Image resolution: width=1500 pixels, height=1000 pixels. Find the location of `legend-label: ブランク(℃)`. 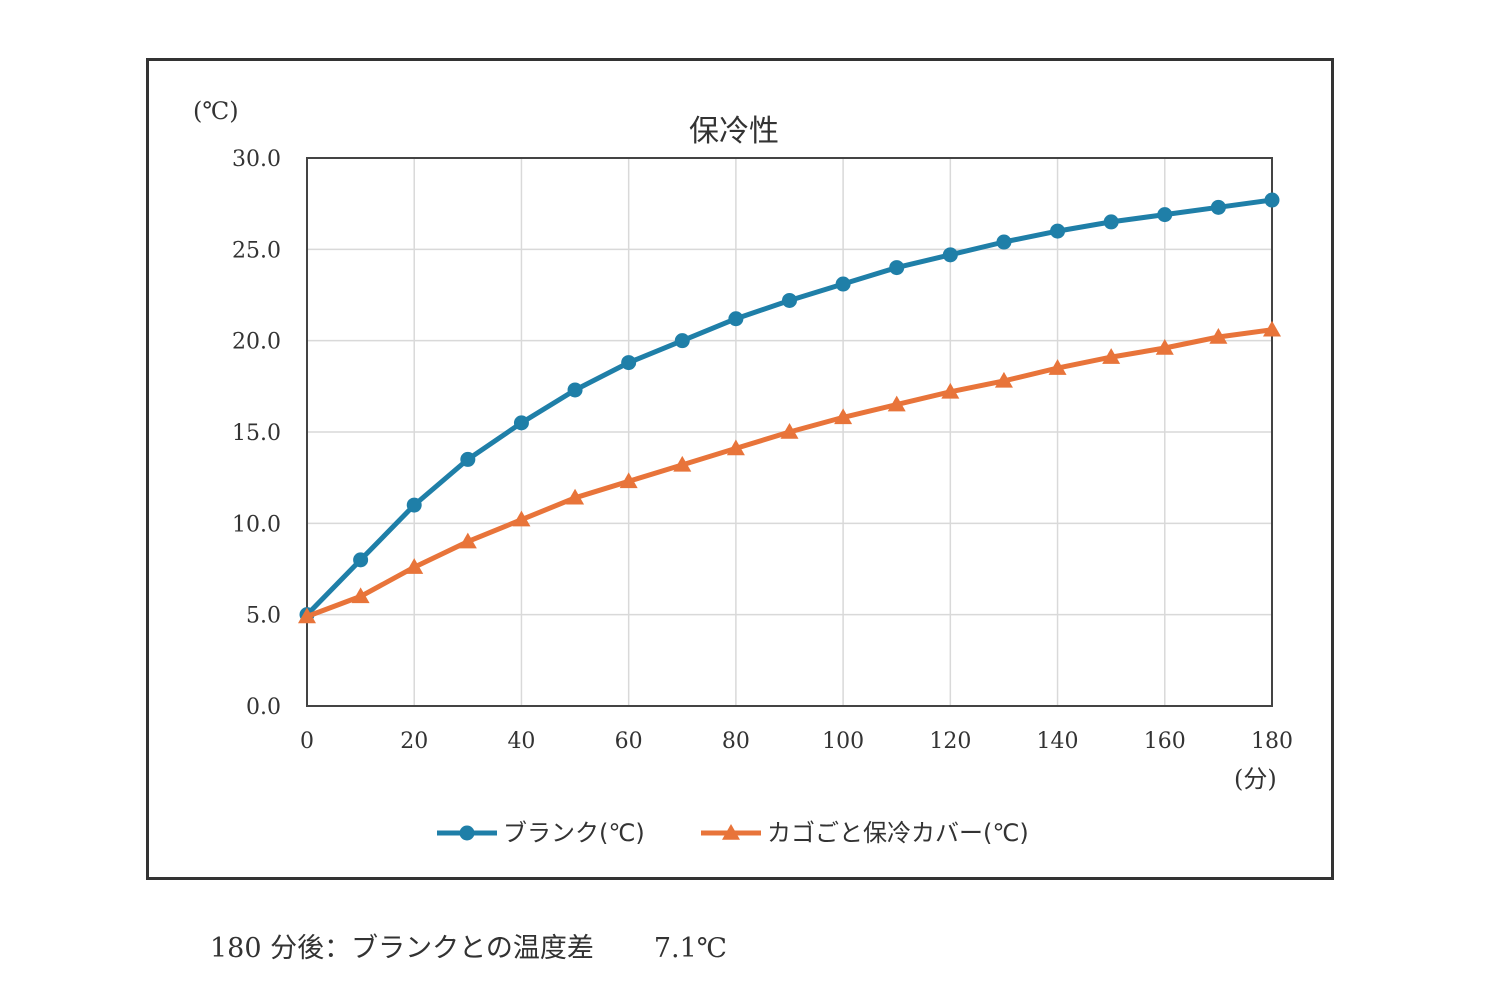

legend-label: ブランク(℃) is located at coordinates (574, 833).